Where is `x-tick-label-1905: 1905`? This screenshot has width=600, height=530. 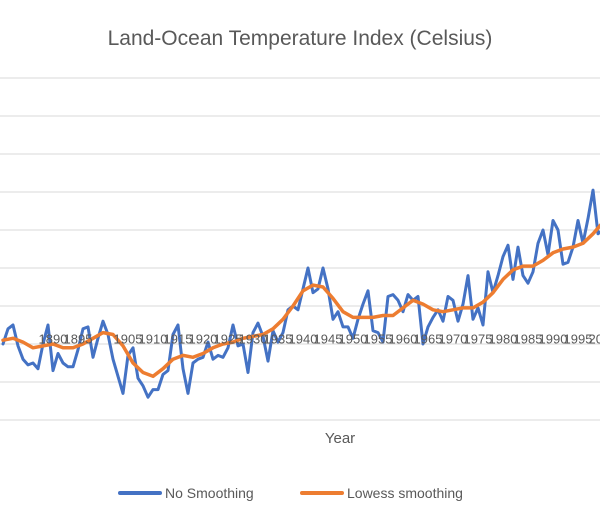 x-tick-label-1905: 1905 is located at coordinates (128, 338).